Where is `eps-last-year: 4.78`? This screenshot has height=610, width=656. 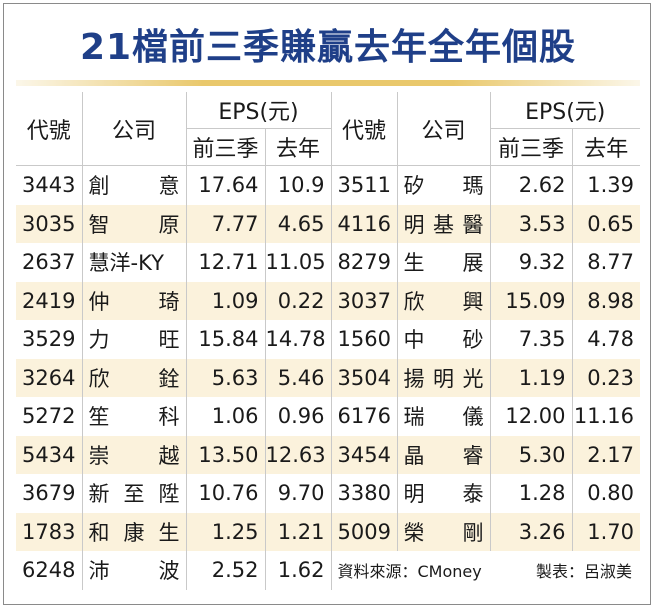 eps-last-year: 4.78 is located at coordinates (610, 339).